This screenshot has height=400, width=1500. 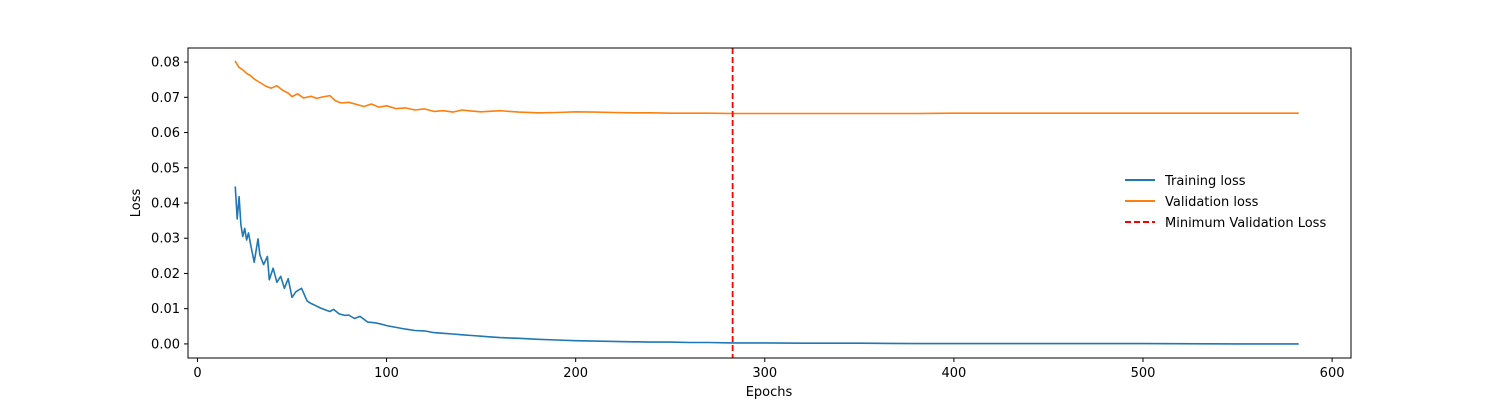 I want to click on x-tick-label: 400, so click(x=953, y=373).